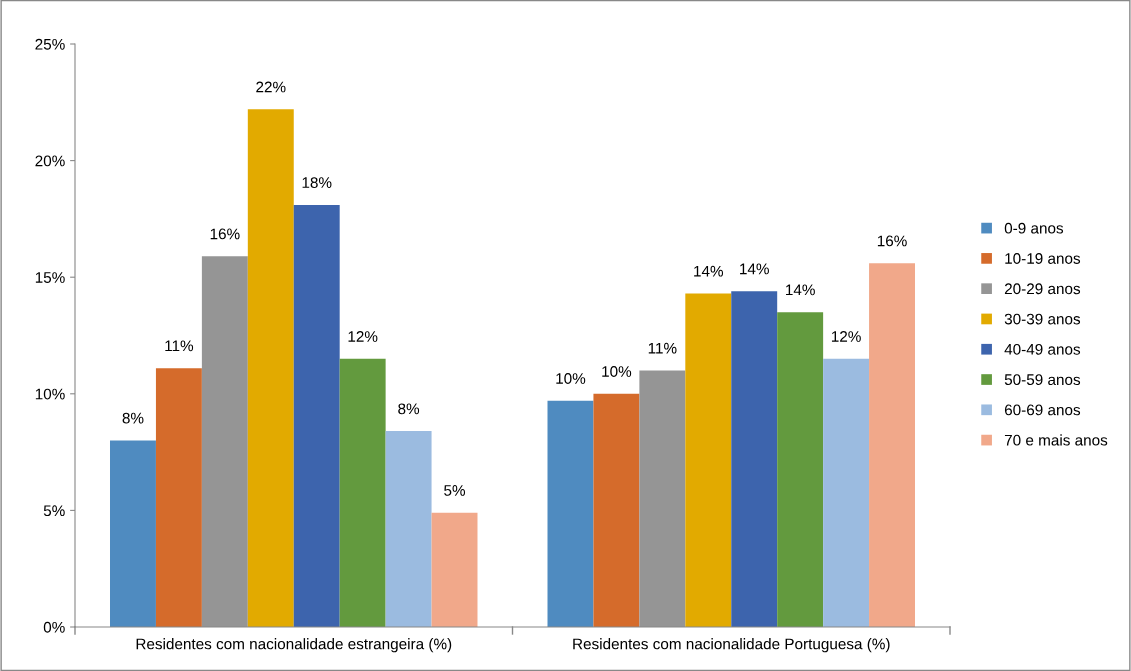  I want to click on y-tick-label: 20%, so click(50, 161).